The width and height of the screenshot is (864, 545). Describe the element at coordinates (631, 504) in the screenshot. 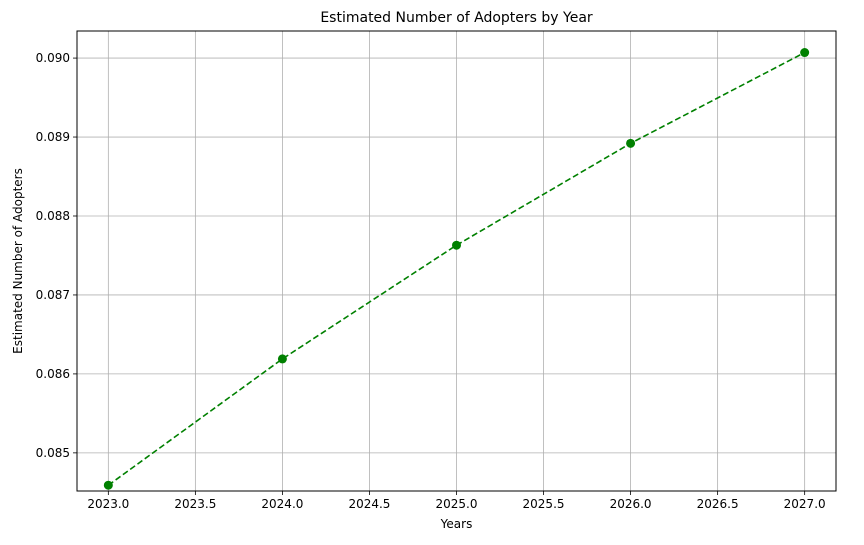

I see `x-tick-label: 2026.0` at that location.